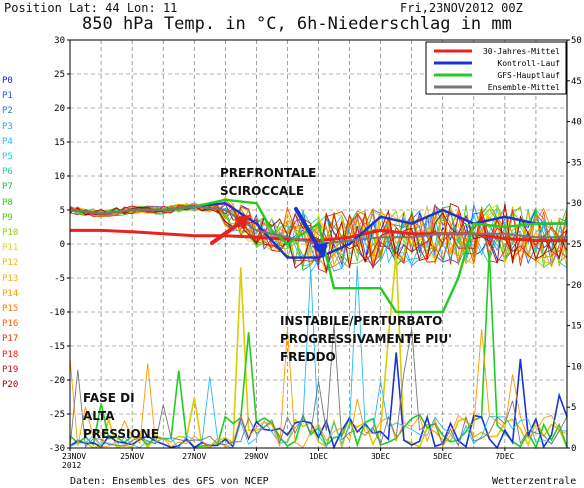 The image size is (584, 488). I want to click on y-tick-label-right: 45, so click(576, 82).